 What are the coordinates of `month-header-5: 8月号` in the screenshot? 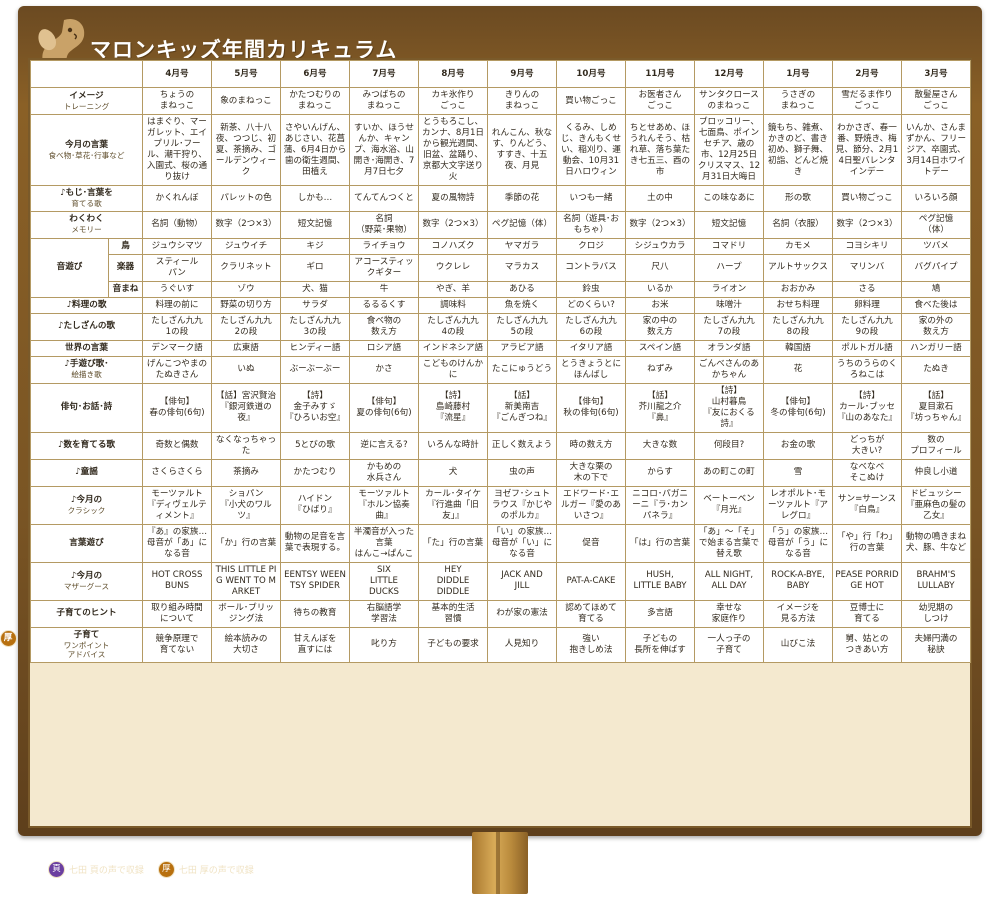 It's located at (453, 74).